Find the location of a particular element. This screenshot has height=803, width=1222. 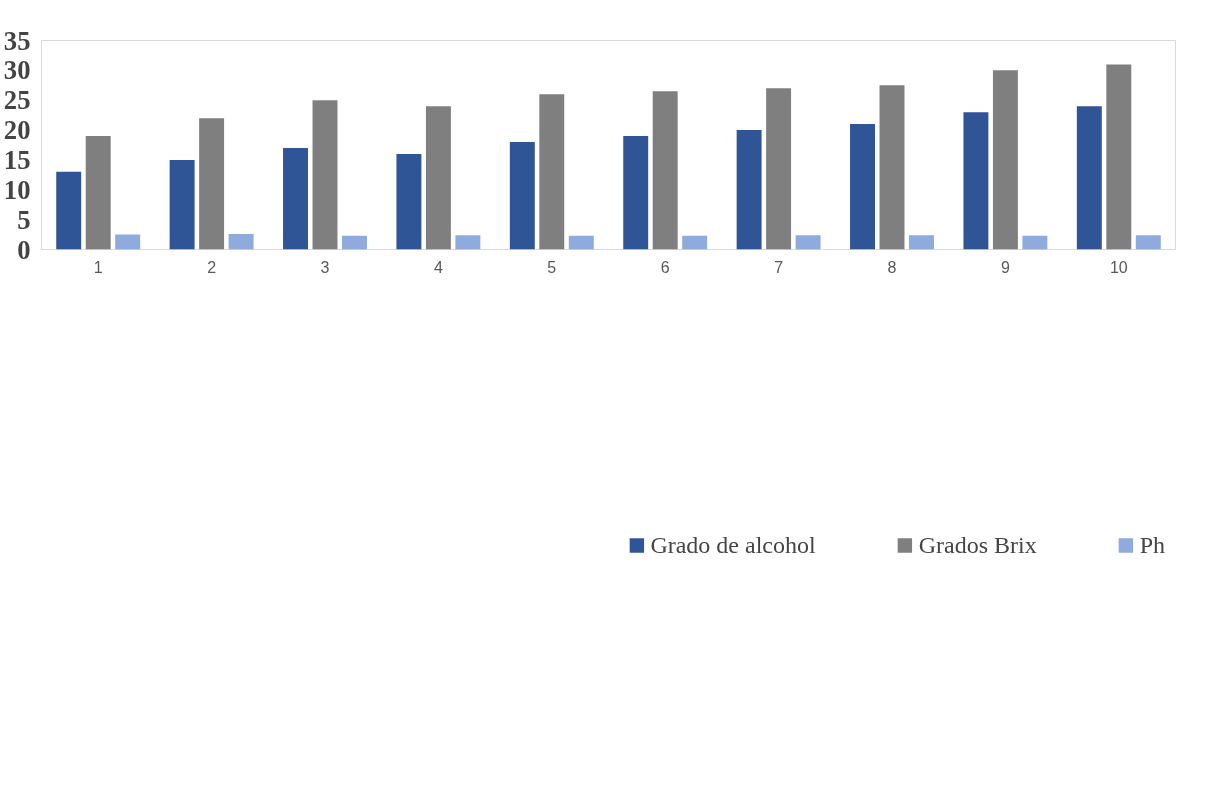

y-tick-label: 15 is located at coordinates (17, 159).